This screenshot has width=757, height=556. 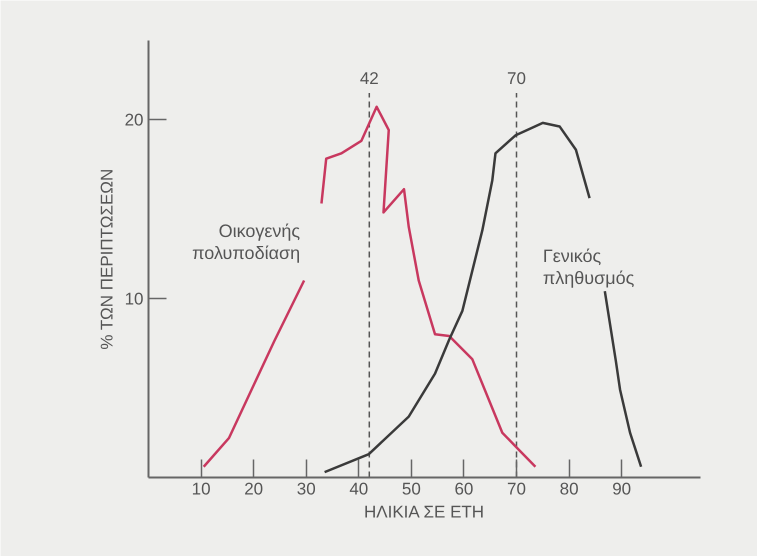 What do you see at coordinates (424, 512) in the screenshot?
I see `x-axis-title: ΗΛΙΚΙΑ ΣΕ ΕΤΗ` at bounding box center [424, 512].